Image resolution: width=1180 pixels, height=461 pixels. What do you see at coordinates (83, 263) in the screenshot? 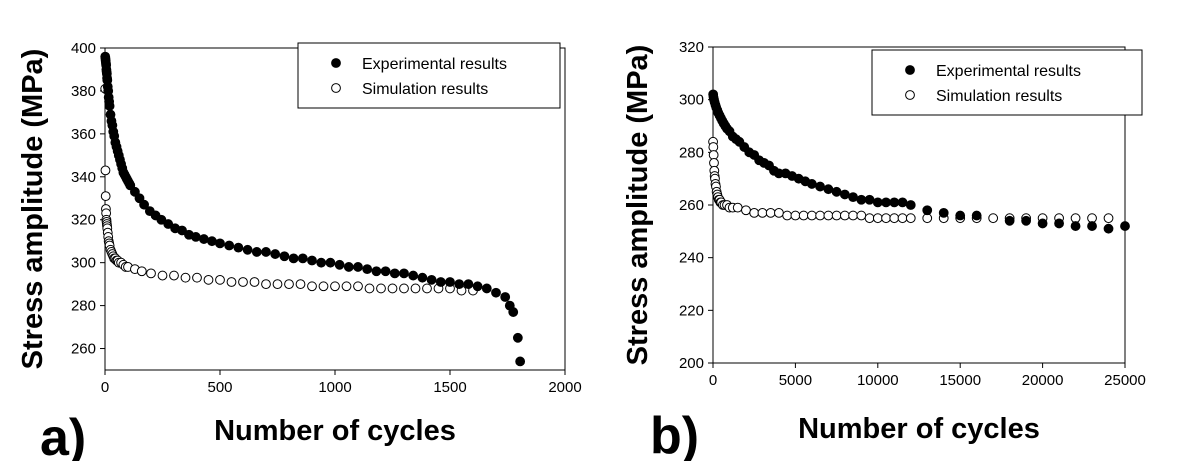
I see `chart-a-y-tick-label: 300` at bounding box center [83, 263].